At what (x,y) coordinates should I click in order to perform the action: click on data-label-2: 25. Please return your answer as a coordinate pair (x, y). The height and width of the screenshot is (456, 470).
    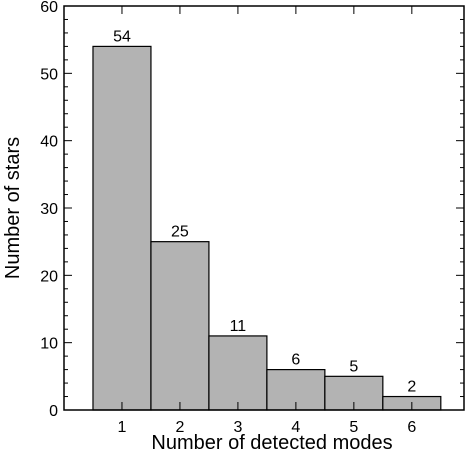
    Looking at the image, I should click on (180, 232).